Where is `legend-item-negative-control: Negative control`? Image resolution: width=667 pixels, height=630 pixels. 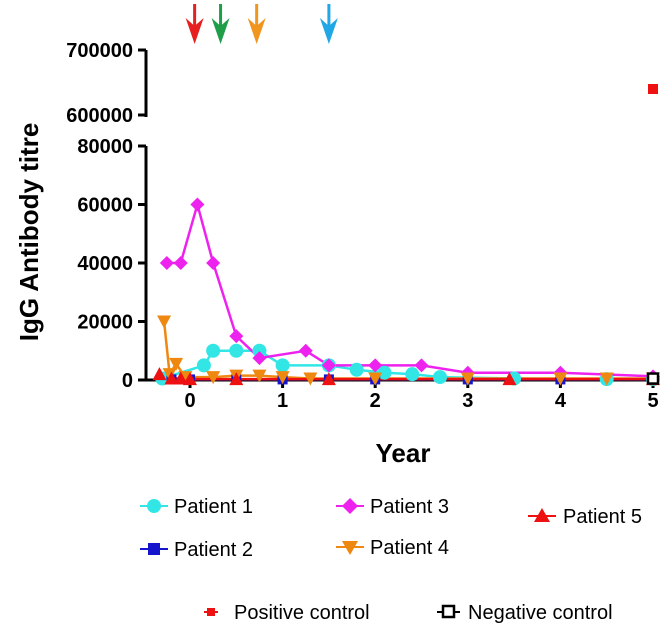 legend-item-negative-control: Negative control is located at coordinates (525, 613).